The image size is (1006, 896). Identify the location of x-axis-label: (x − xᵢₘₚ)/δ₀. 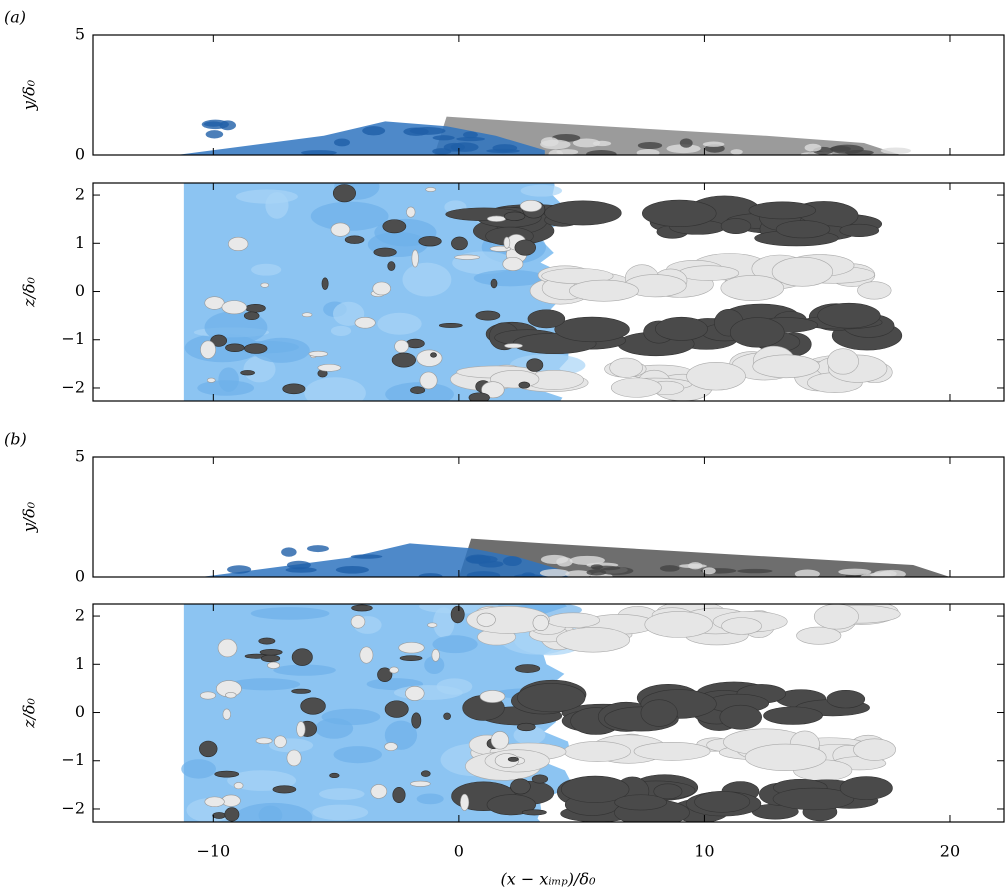
(549, 879).